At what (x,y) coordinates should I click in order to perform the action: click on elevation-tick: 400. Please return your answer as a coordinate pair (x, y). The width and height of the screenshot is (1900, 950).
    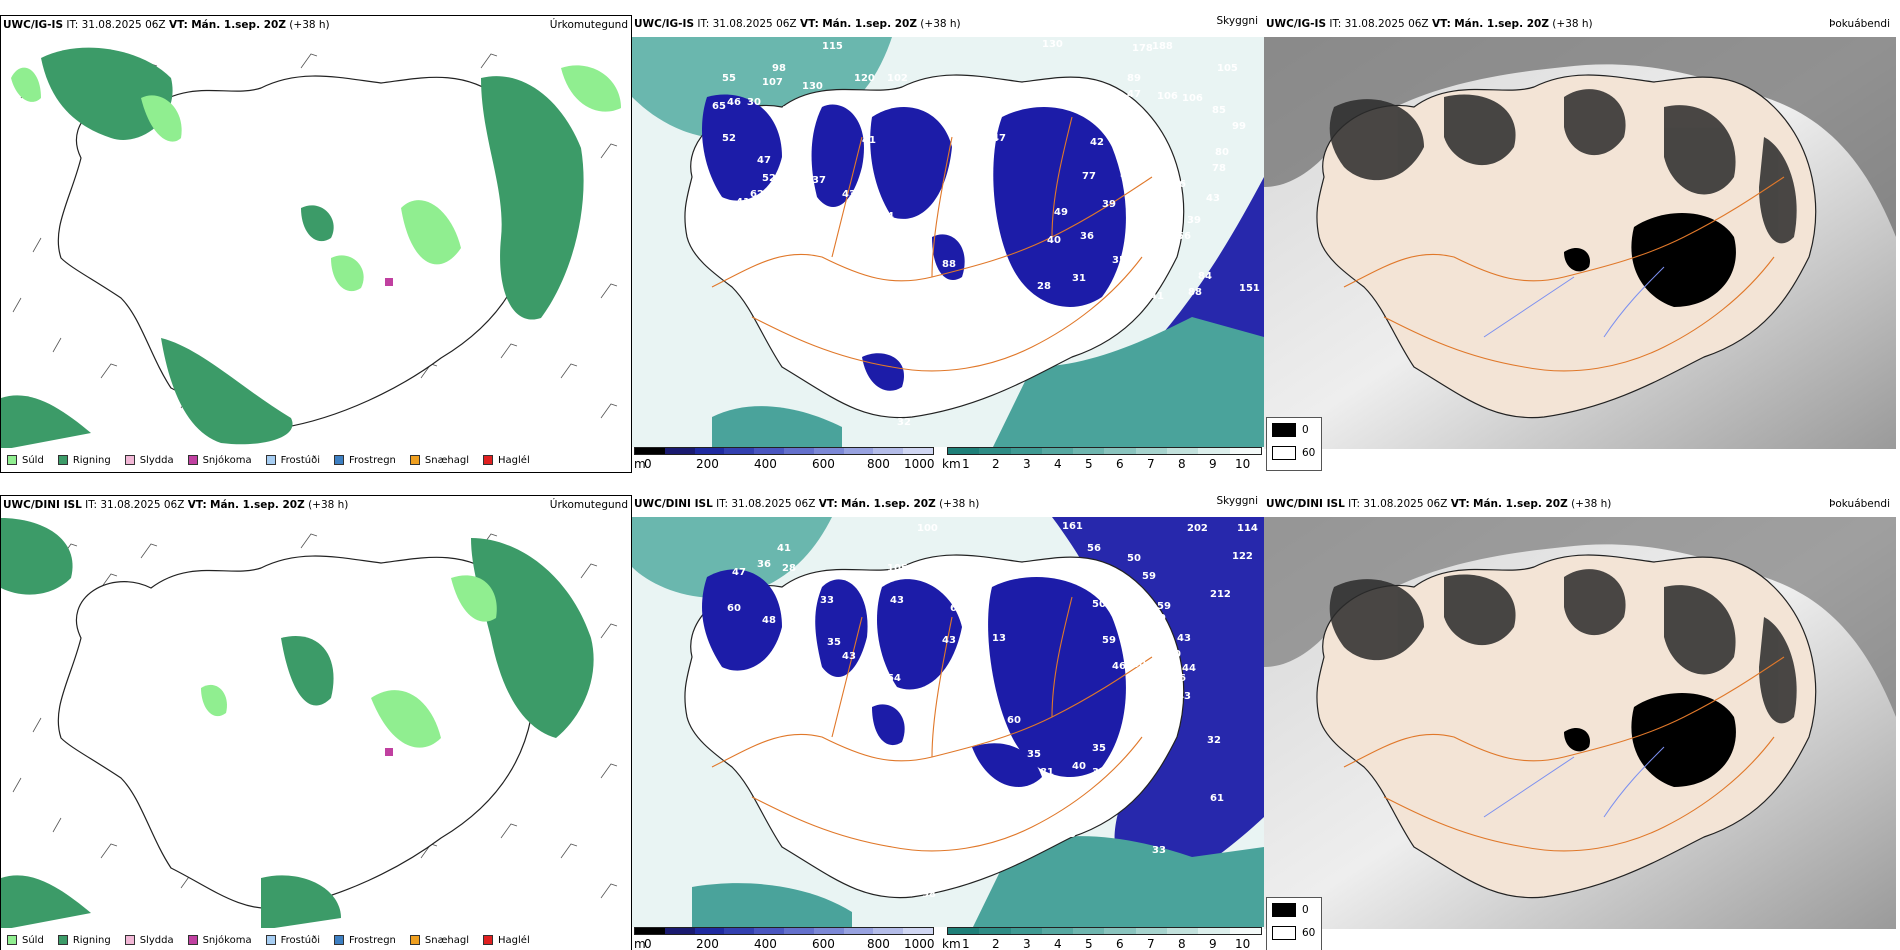
    Looking at the image, I should click on (765, 943).